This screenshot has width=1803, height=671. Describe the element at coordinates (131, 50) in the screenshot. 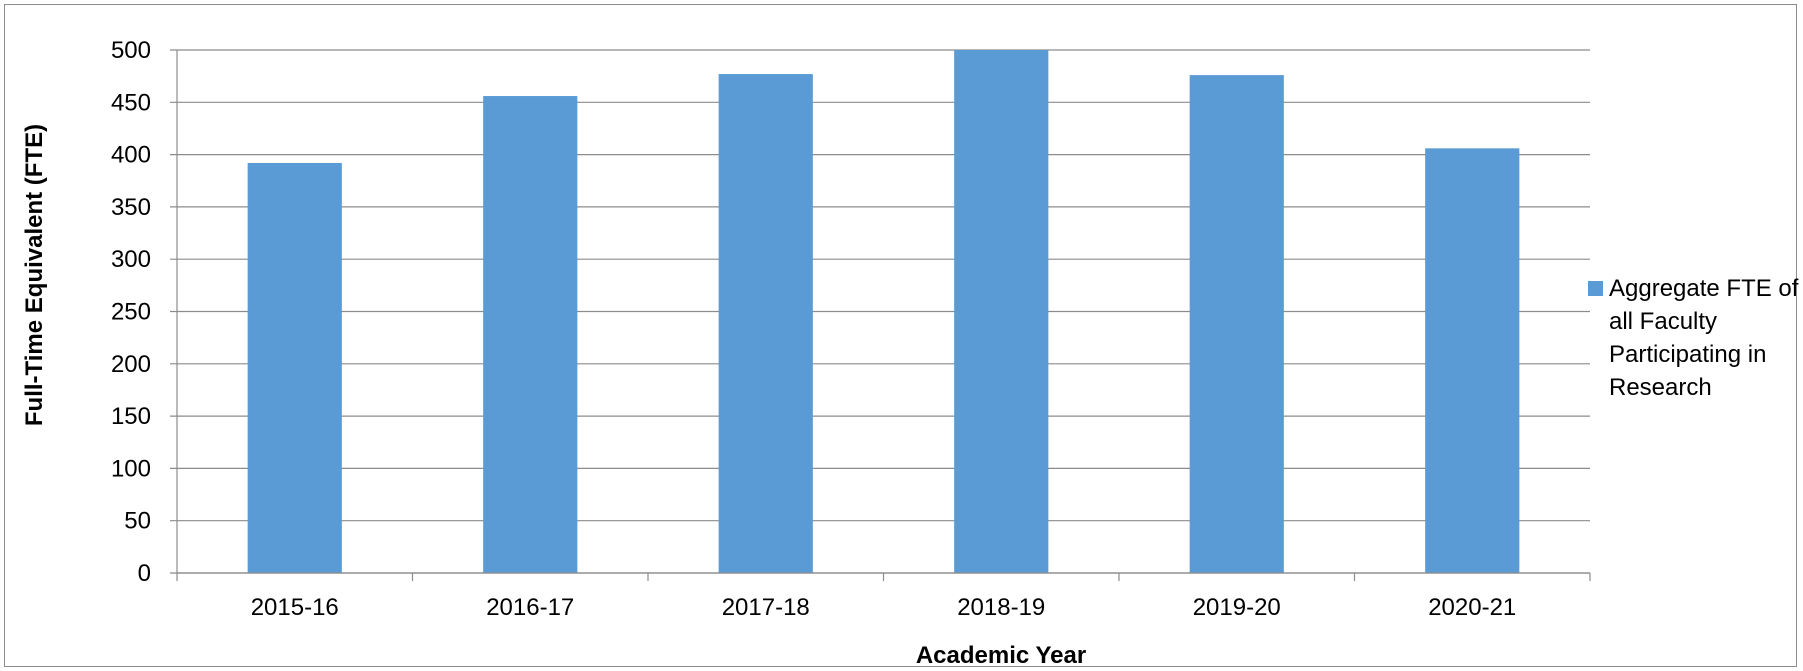

I see `y-tick-label: 500` at that location.